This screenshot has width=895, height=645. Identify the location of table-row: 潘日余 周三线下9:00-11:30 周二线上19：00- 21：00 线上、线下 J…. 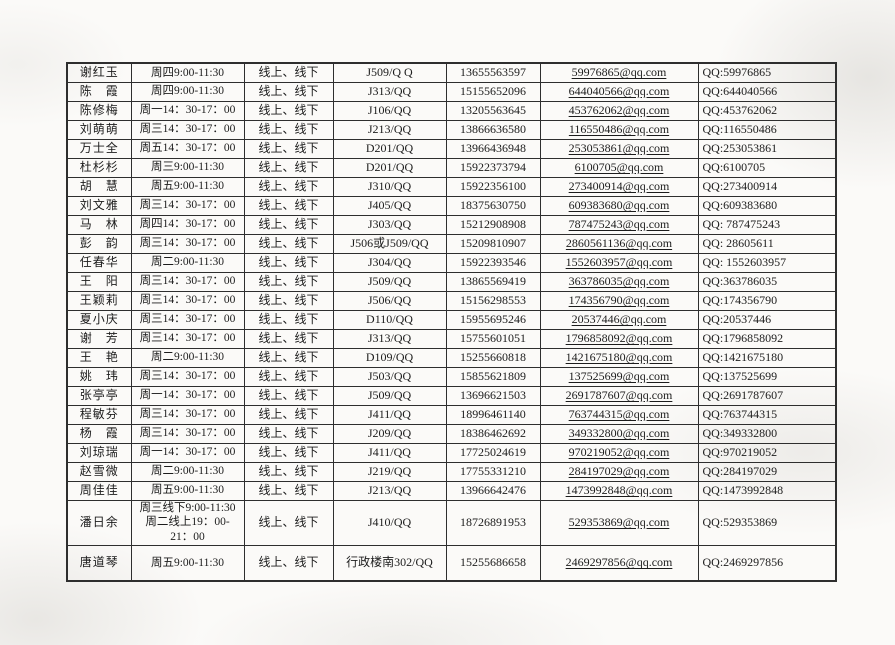
(451, 522).